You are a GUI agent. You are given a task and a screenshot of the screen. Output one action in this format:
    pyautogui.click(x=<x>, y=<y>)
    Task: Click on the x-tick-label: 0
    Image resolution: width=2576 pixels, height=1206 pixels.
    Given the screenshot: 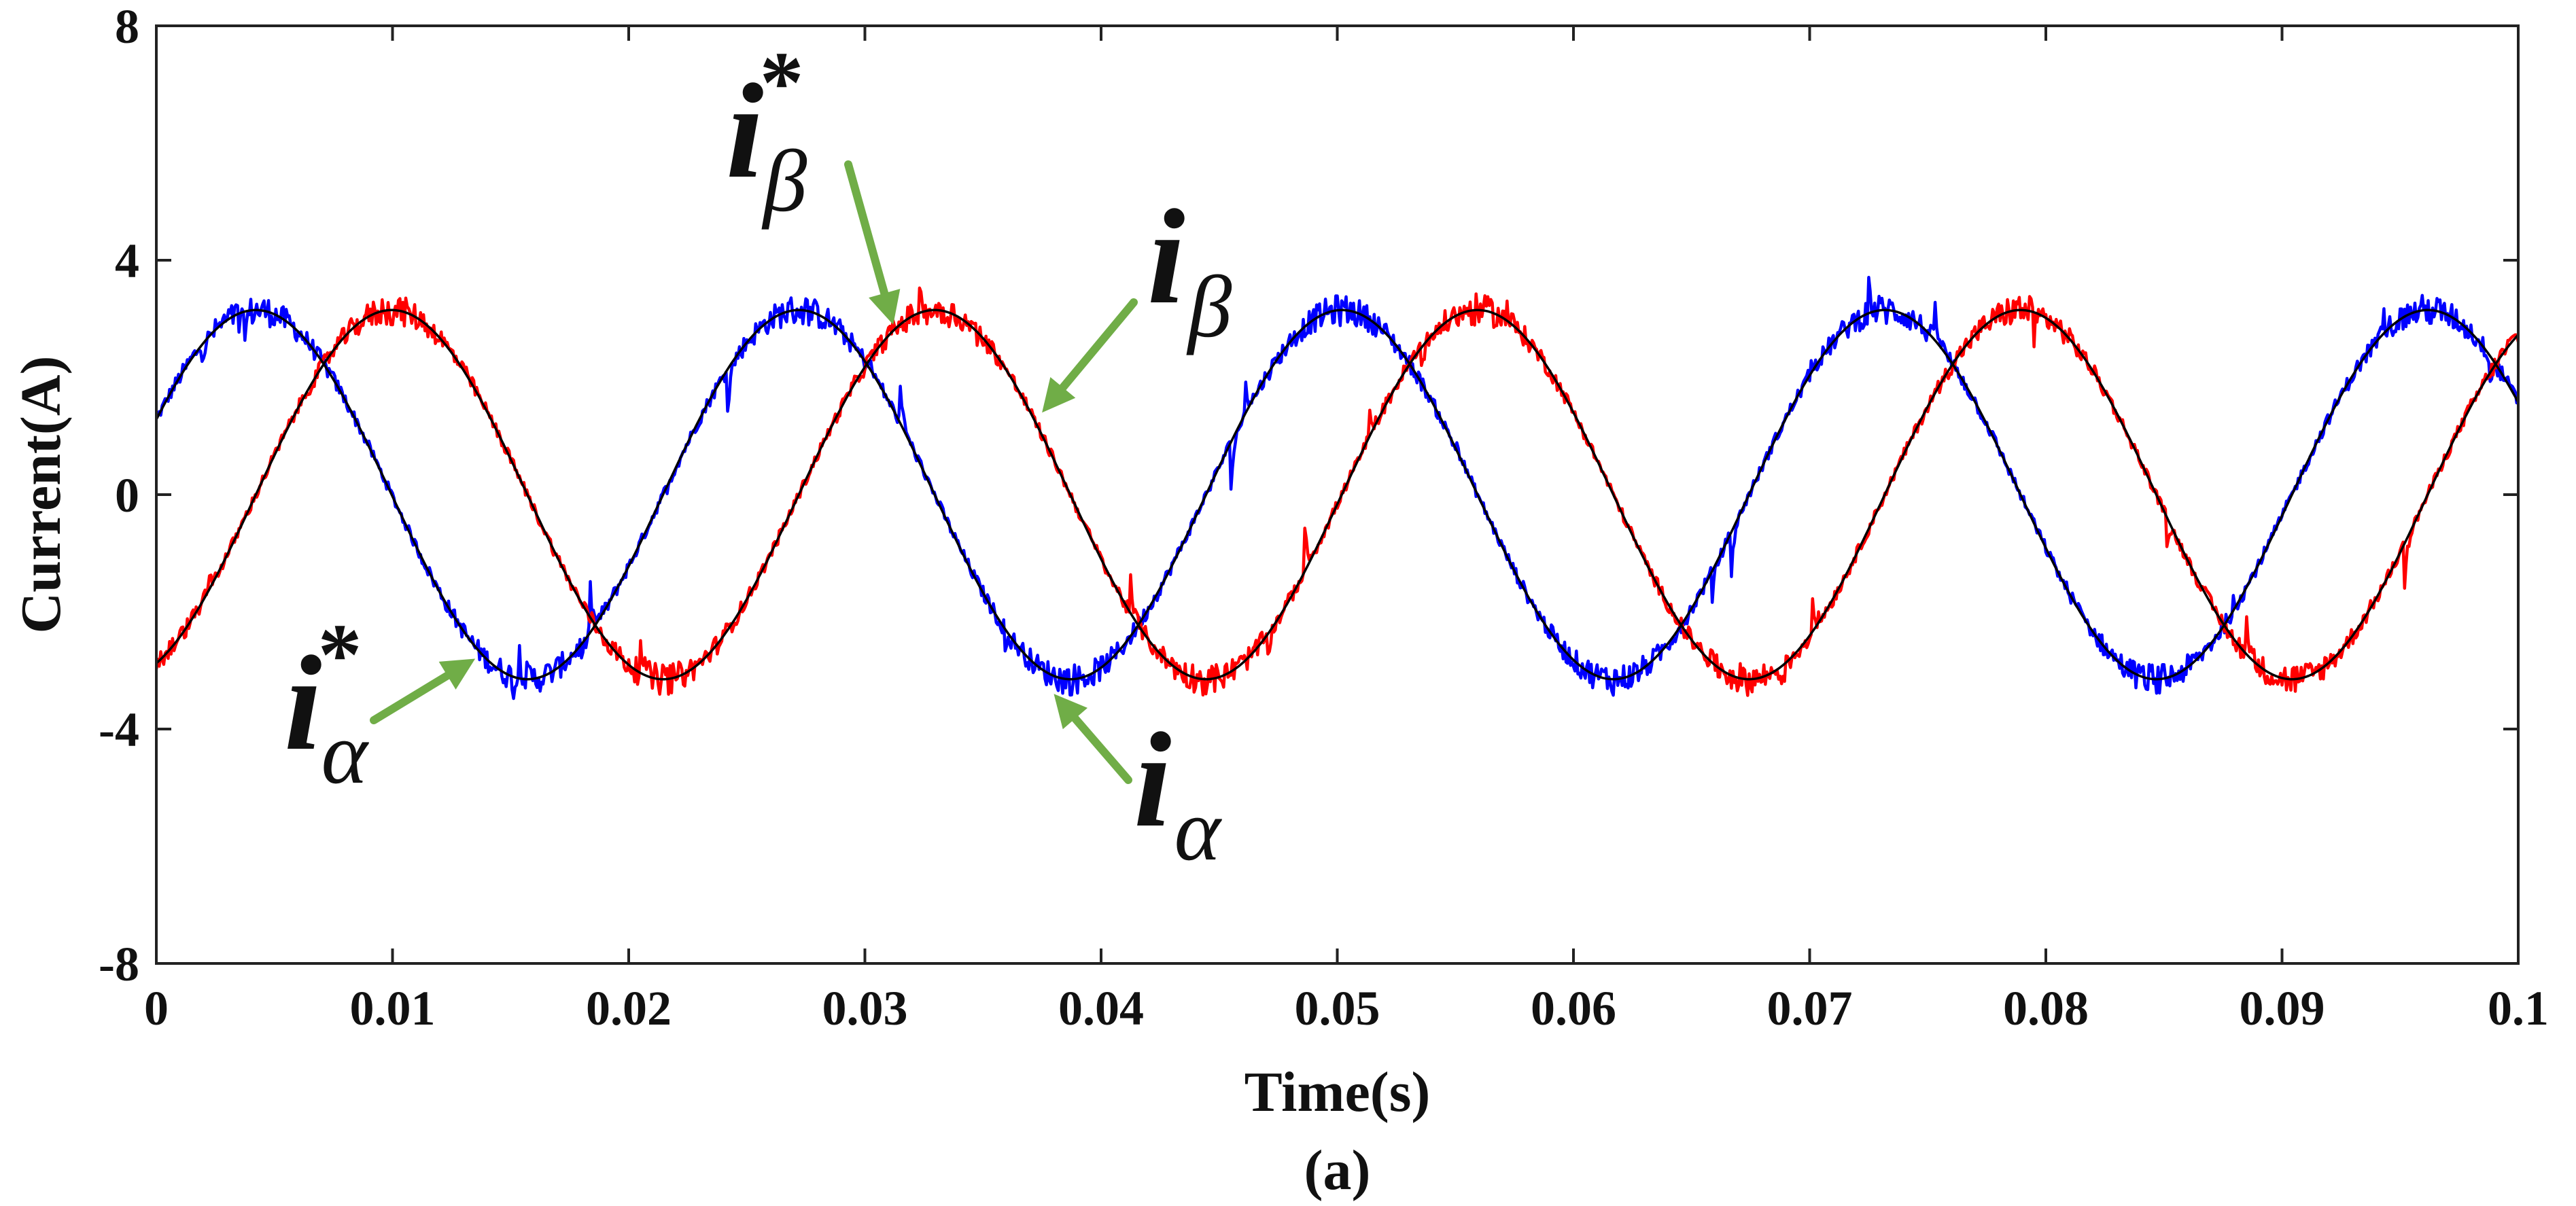 What is the action you would take?
    pyautogui.click(x=156, y=1008)
    